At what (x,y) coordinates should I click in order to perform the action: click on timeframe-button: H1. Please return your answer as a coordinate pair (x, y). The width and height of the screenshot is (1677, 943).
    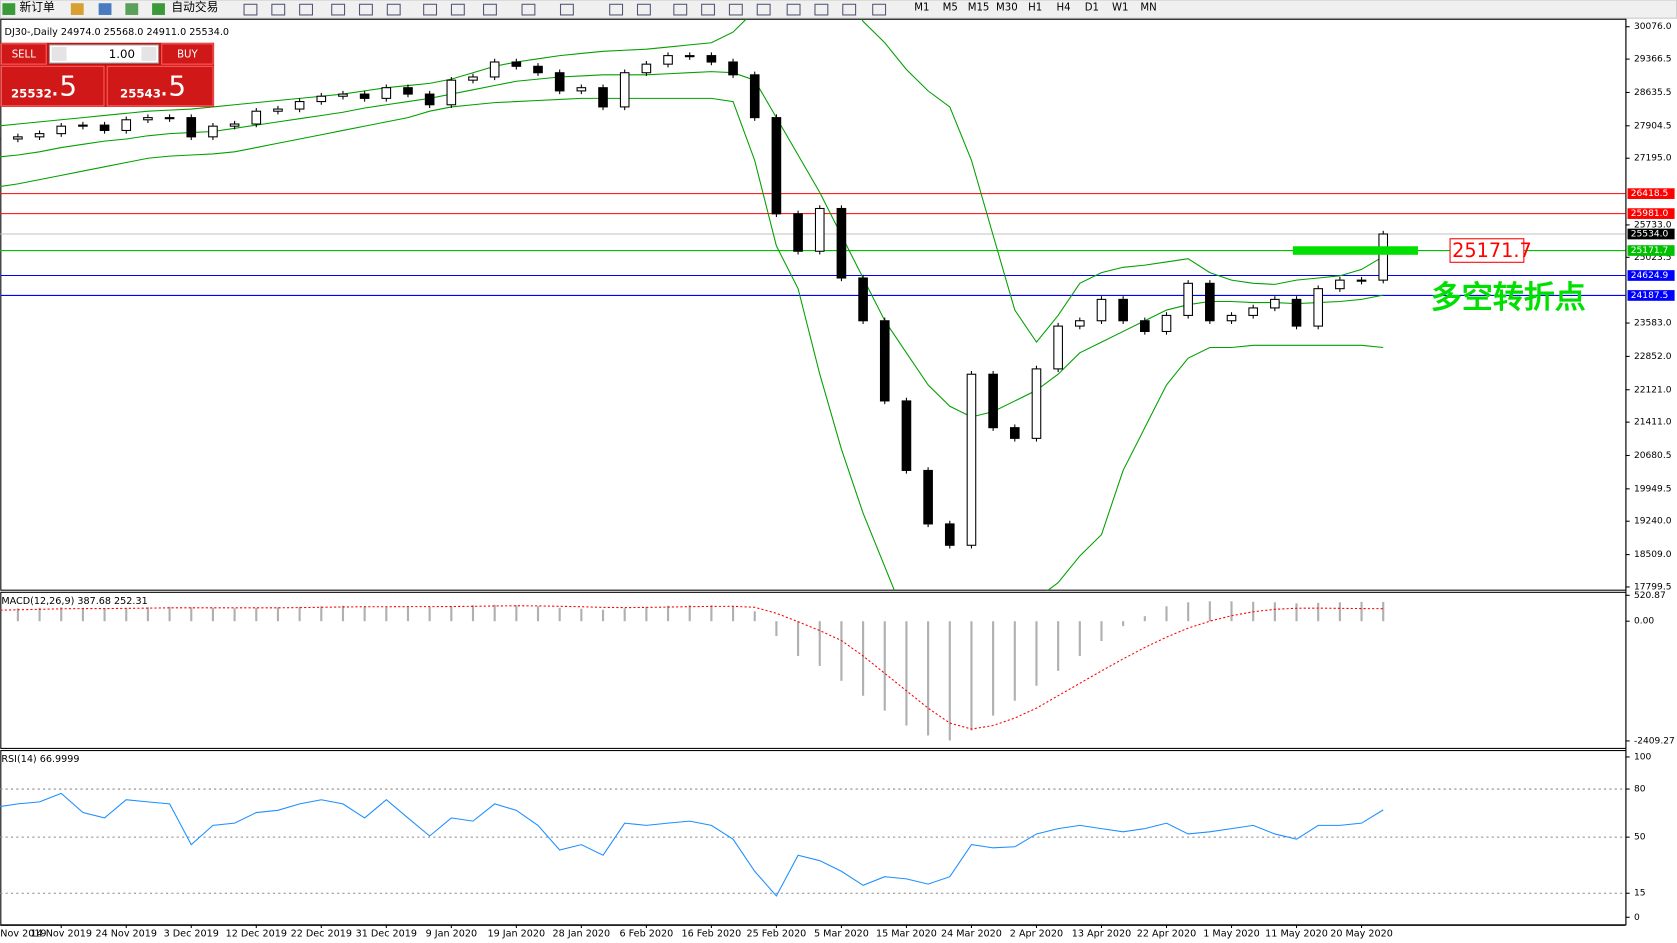
    Looking at the image, I should click on (1035, 7).